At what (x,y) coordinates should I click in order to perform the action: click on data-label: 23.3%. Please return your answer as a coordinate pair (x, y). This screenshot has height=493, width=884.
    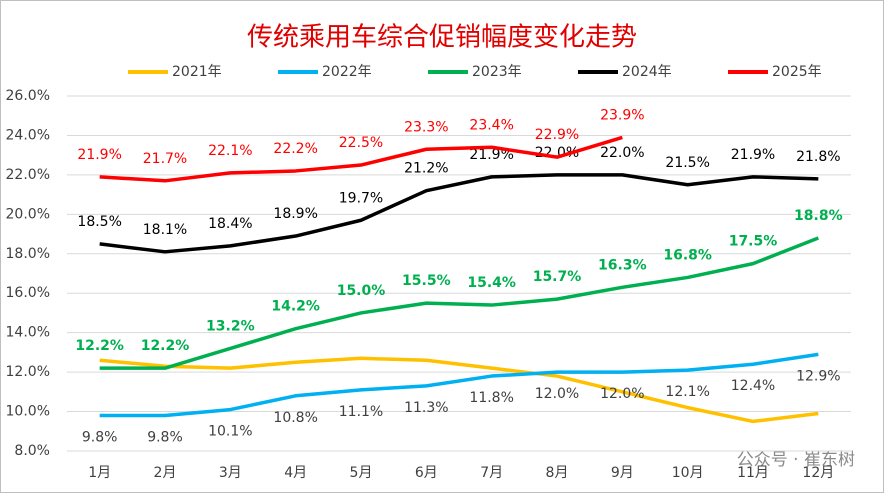
    Looking at the image, I should click on (426, 127).